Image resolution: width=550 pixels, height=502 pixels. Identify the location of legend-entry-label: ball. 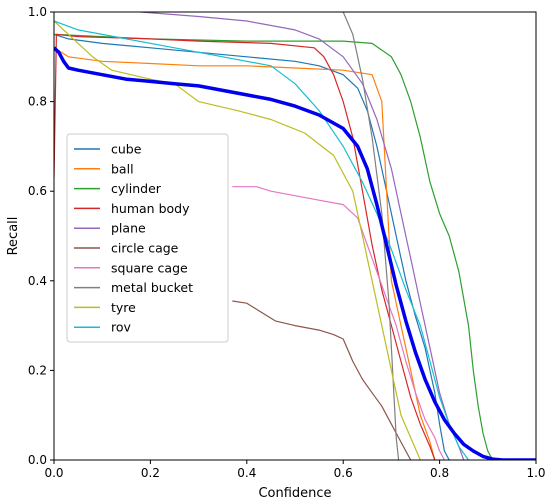
(122, 168).